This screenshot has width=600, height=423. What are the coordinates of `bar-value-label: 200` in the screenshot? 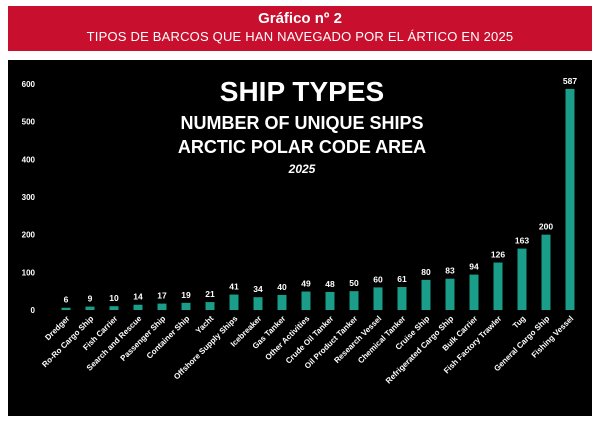 It's located at (546, 227).